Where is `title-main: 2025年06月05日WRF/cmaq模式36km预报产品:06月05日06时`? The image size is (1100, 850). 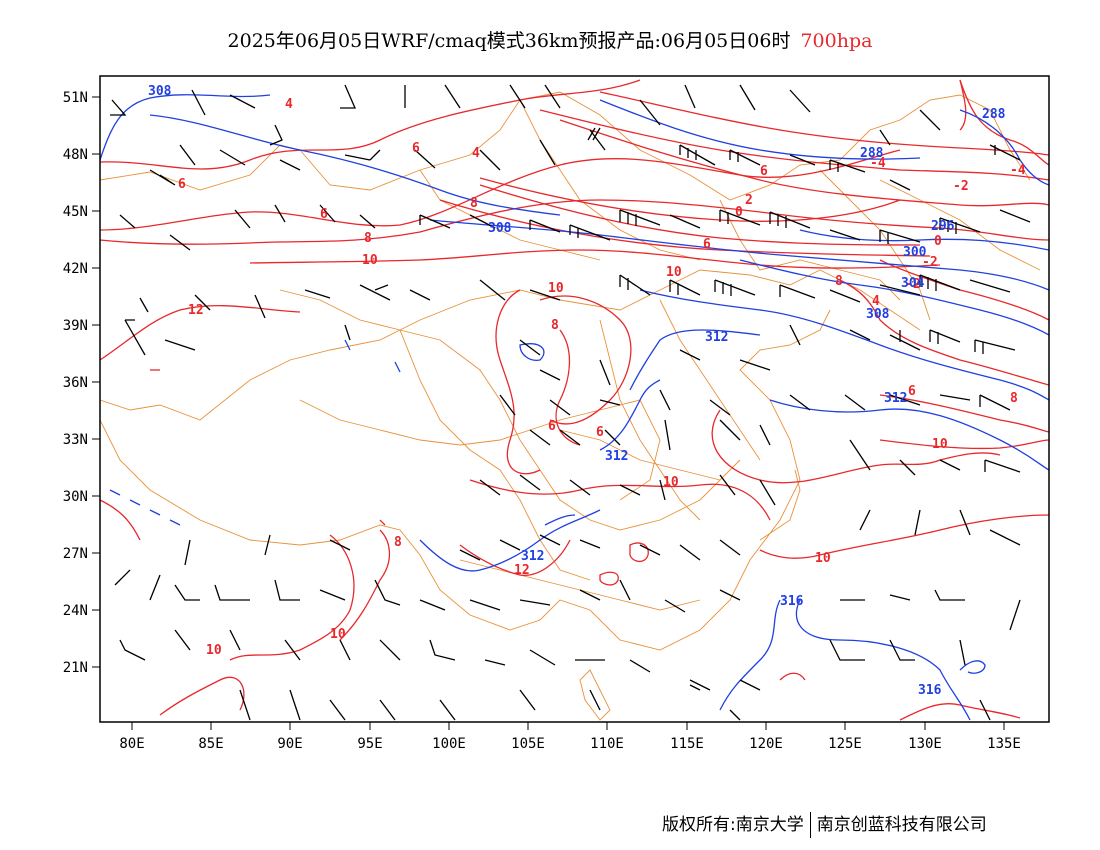 title-main: 2025年06月05日WRF/cmaq模式36km预报产品:06月05日06时 is located at coordinates (509, 41).